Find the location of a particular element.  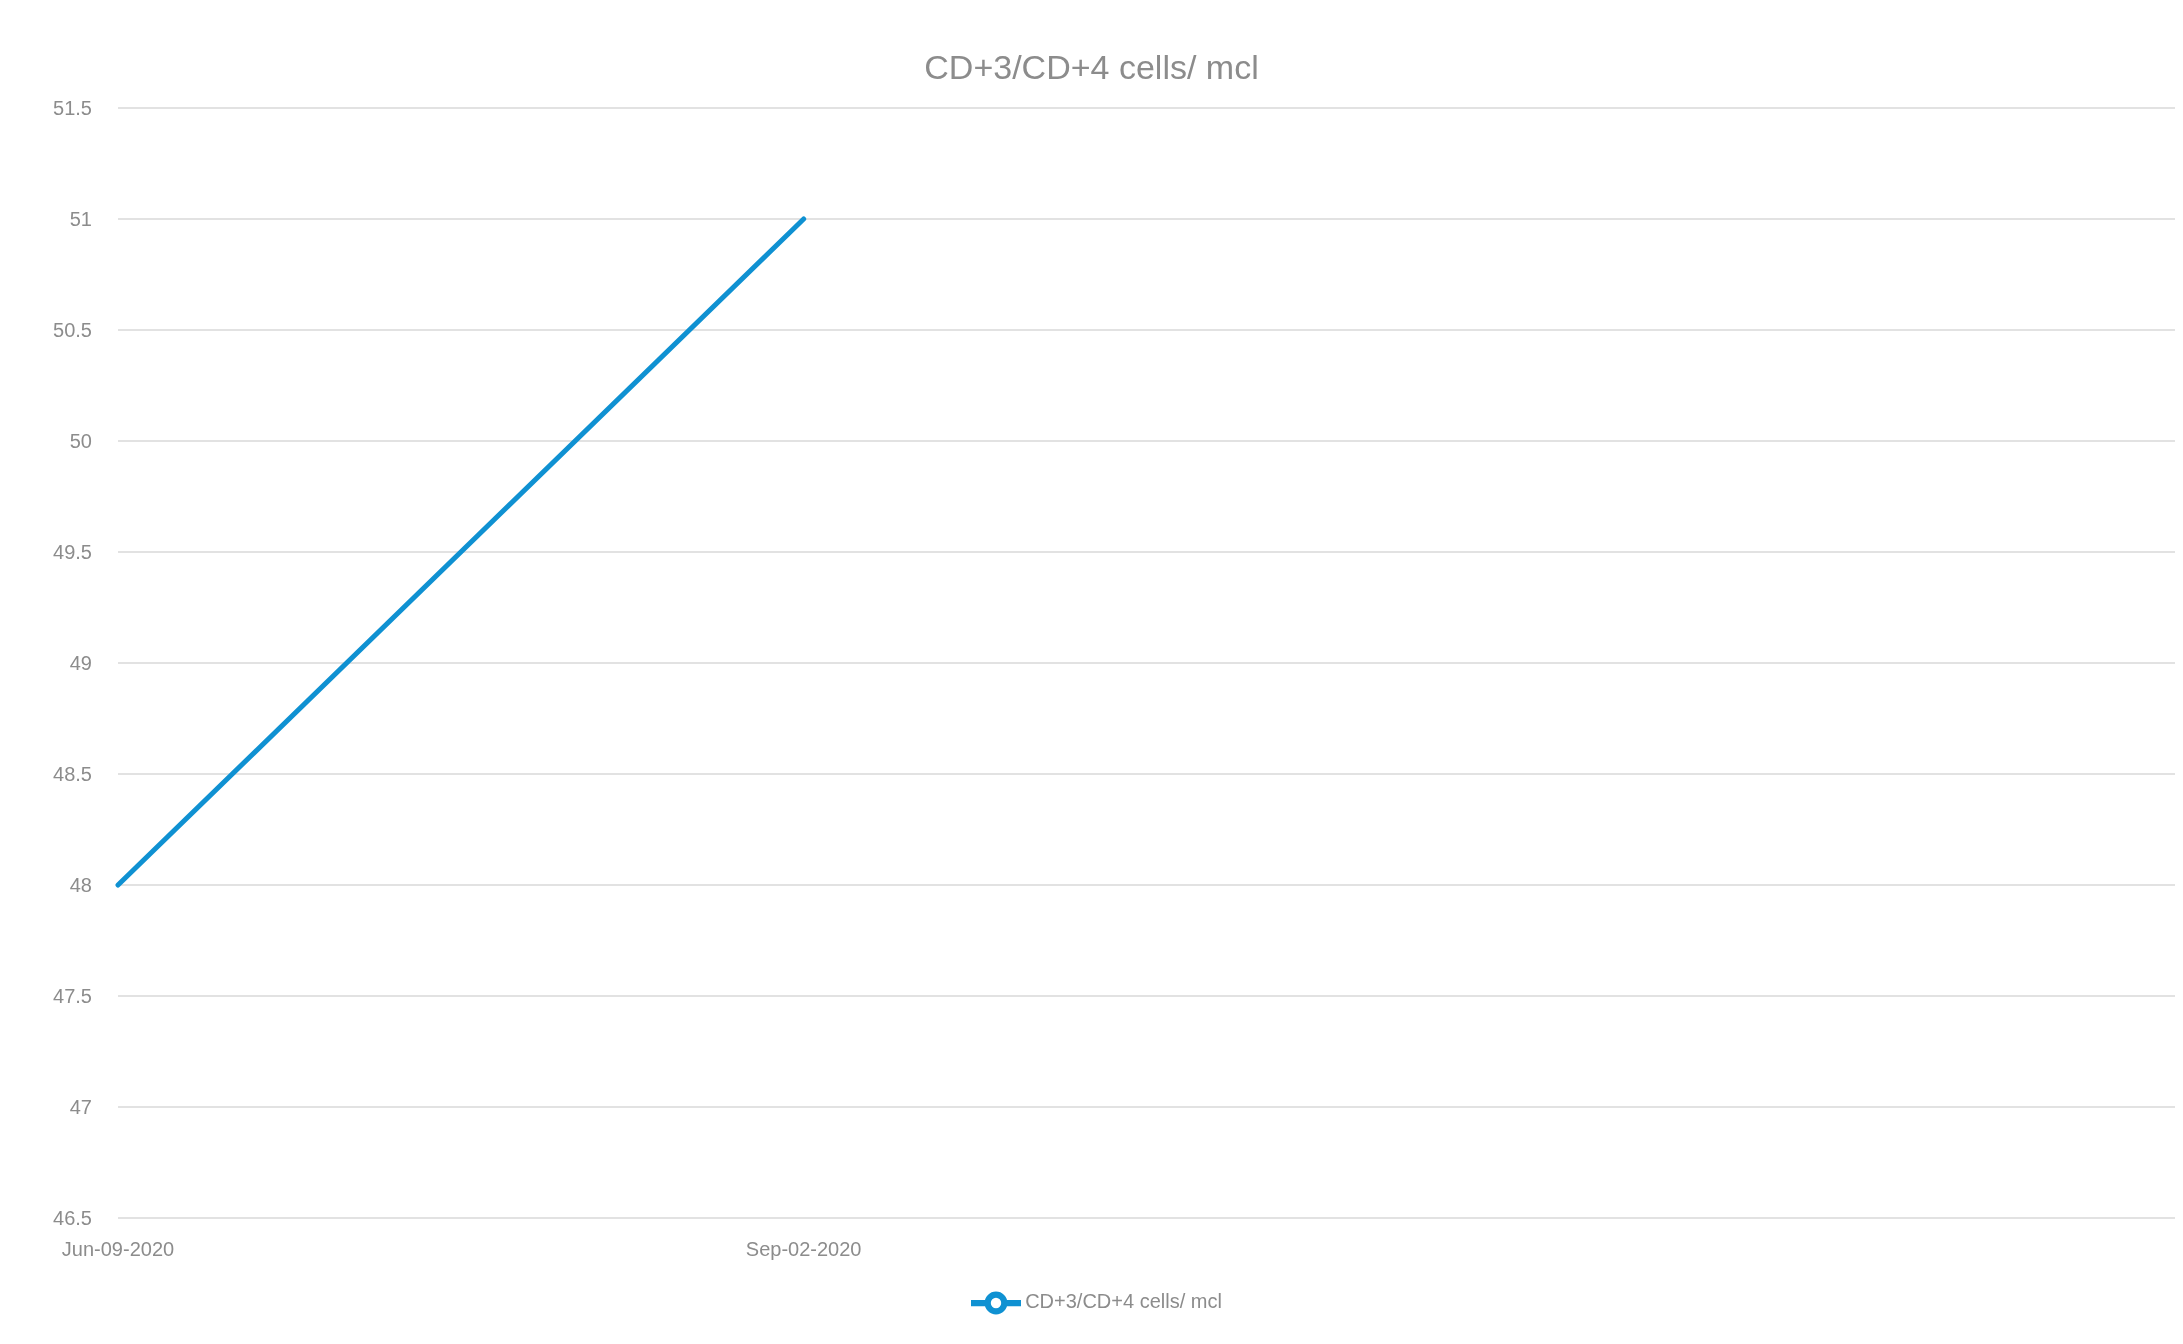

legend-label: CD+3/CD+4 cells/ mcl is located at coordinates (1123, 1301).